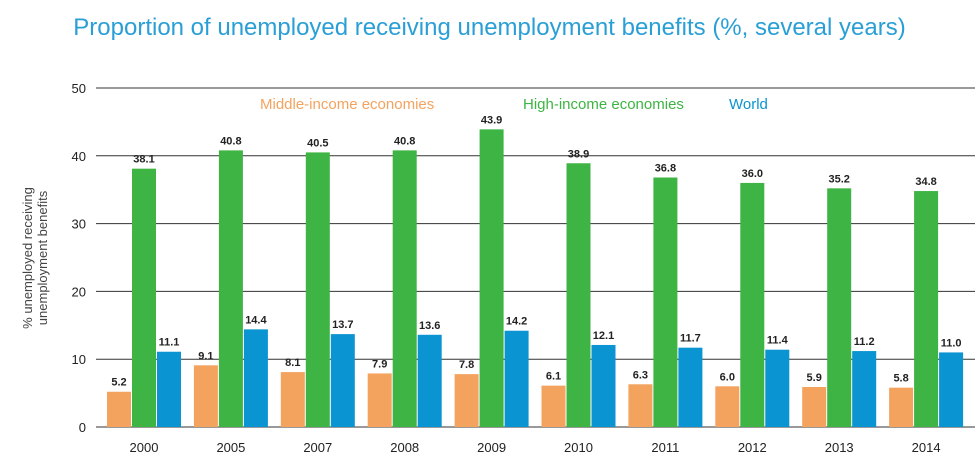 The width and height of the screenshot is (979, 470). I want to click on data-label: 6.3, so click(640, 375).